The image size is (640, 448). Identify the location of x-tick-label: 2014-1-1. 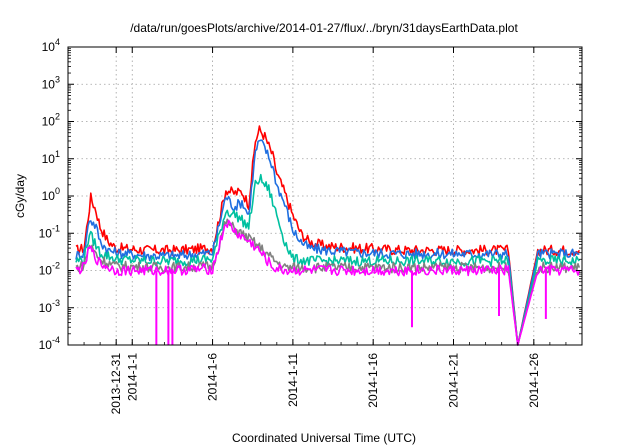
(132, 377).